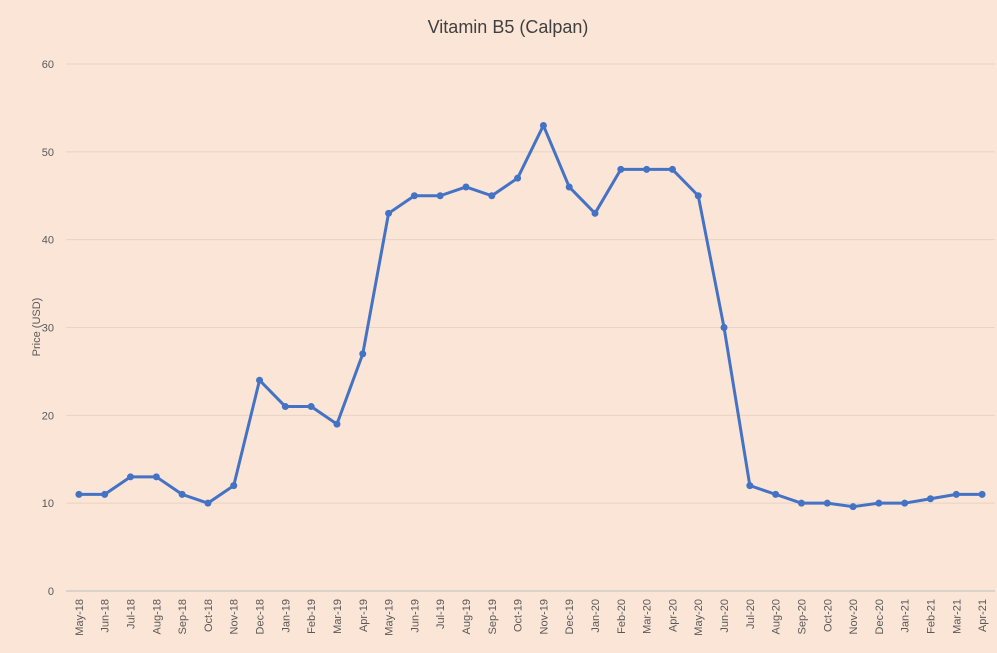 The width and height of the screenshot is (997, 653). What do you see at coordinates (48, 329) in the screenshot?
I see `y-tick-label: 30` at bounding box center [48, 329].